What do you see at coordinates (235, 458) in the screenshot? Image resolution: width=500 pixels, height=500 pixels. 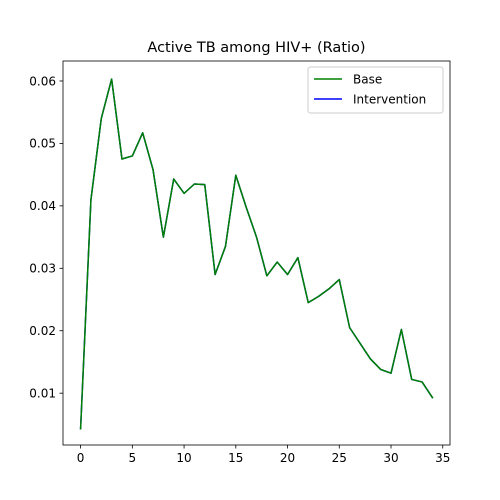 I see `x-tick-label: 15` at bounding box center [235, 458].